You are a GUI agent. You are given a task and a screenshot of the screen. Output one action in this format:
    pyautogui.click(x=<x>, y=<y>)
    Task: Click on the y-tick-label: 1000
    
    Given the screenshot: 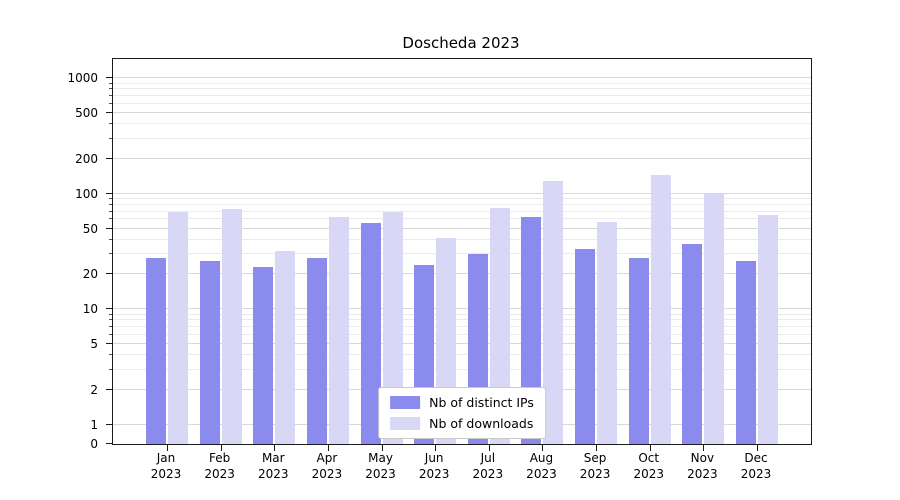 What is the action you would take?
    pyautogui.click(x=82, y=78)
    